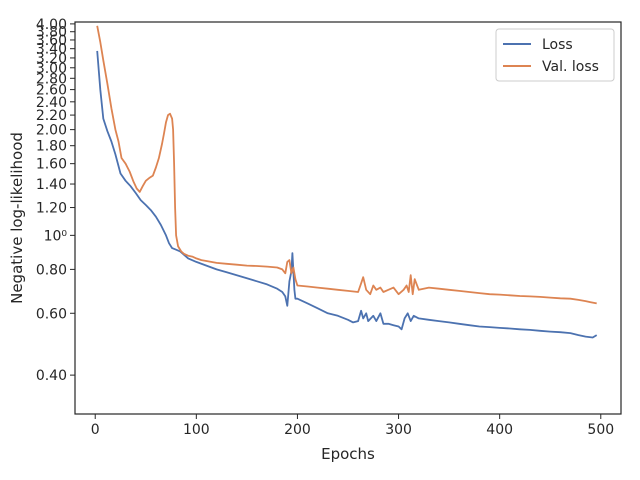 This screenshot has width=640, height=480. What do you see at coordinates (600, 430) in the screenshot?
I see `x-tick-label: 500` at bounding box center [600, 430].